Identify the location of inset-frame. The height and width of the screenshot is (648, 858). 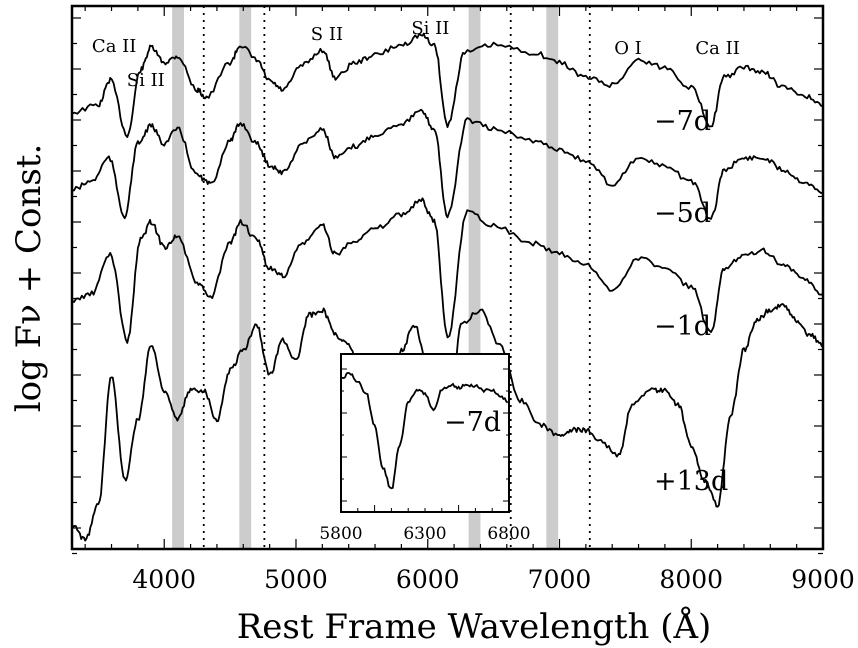
(425, 433).